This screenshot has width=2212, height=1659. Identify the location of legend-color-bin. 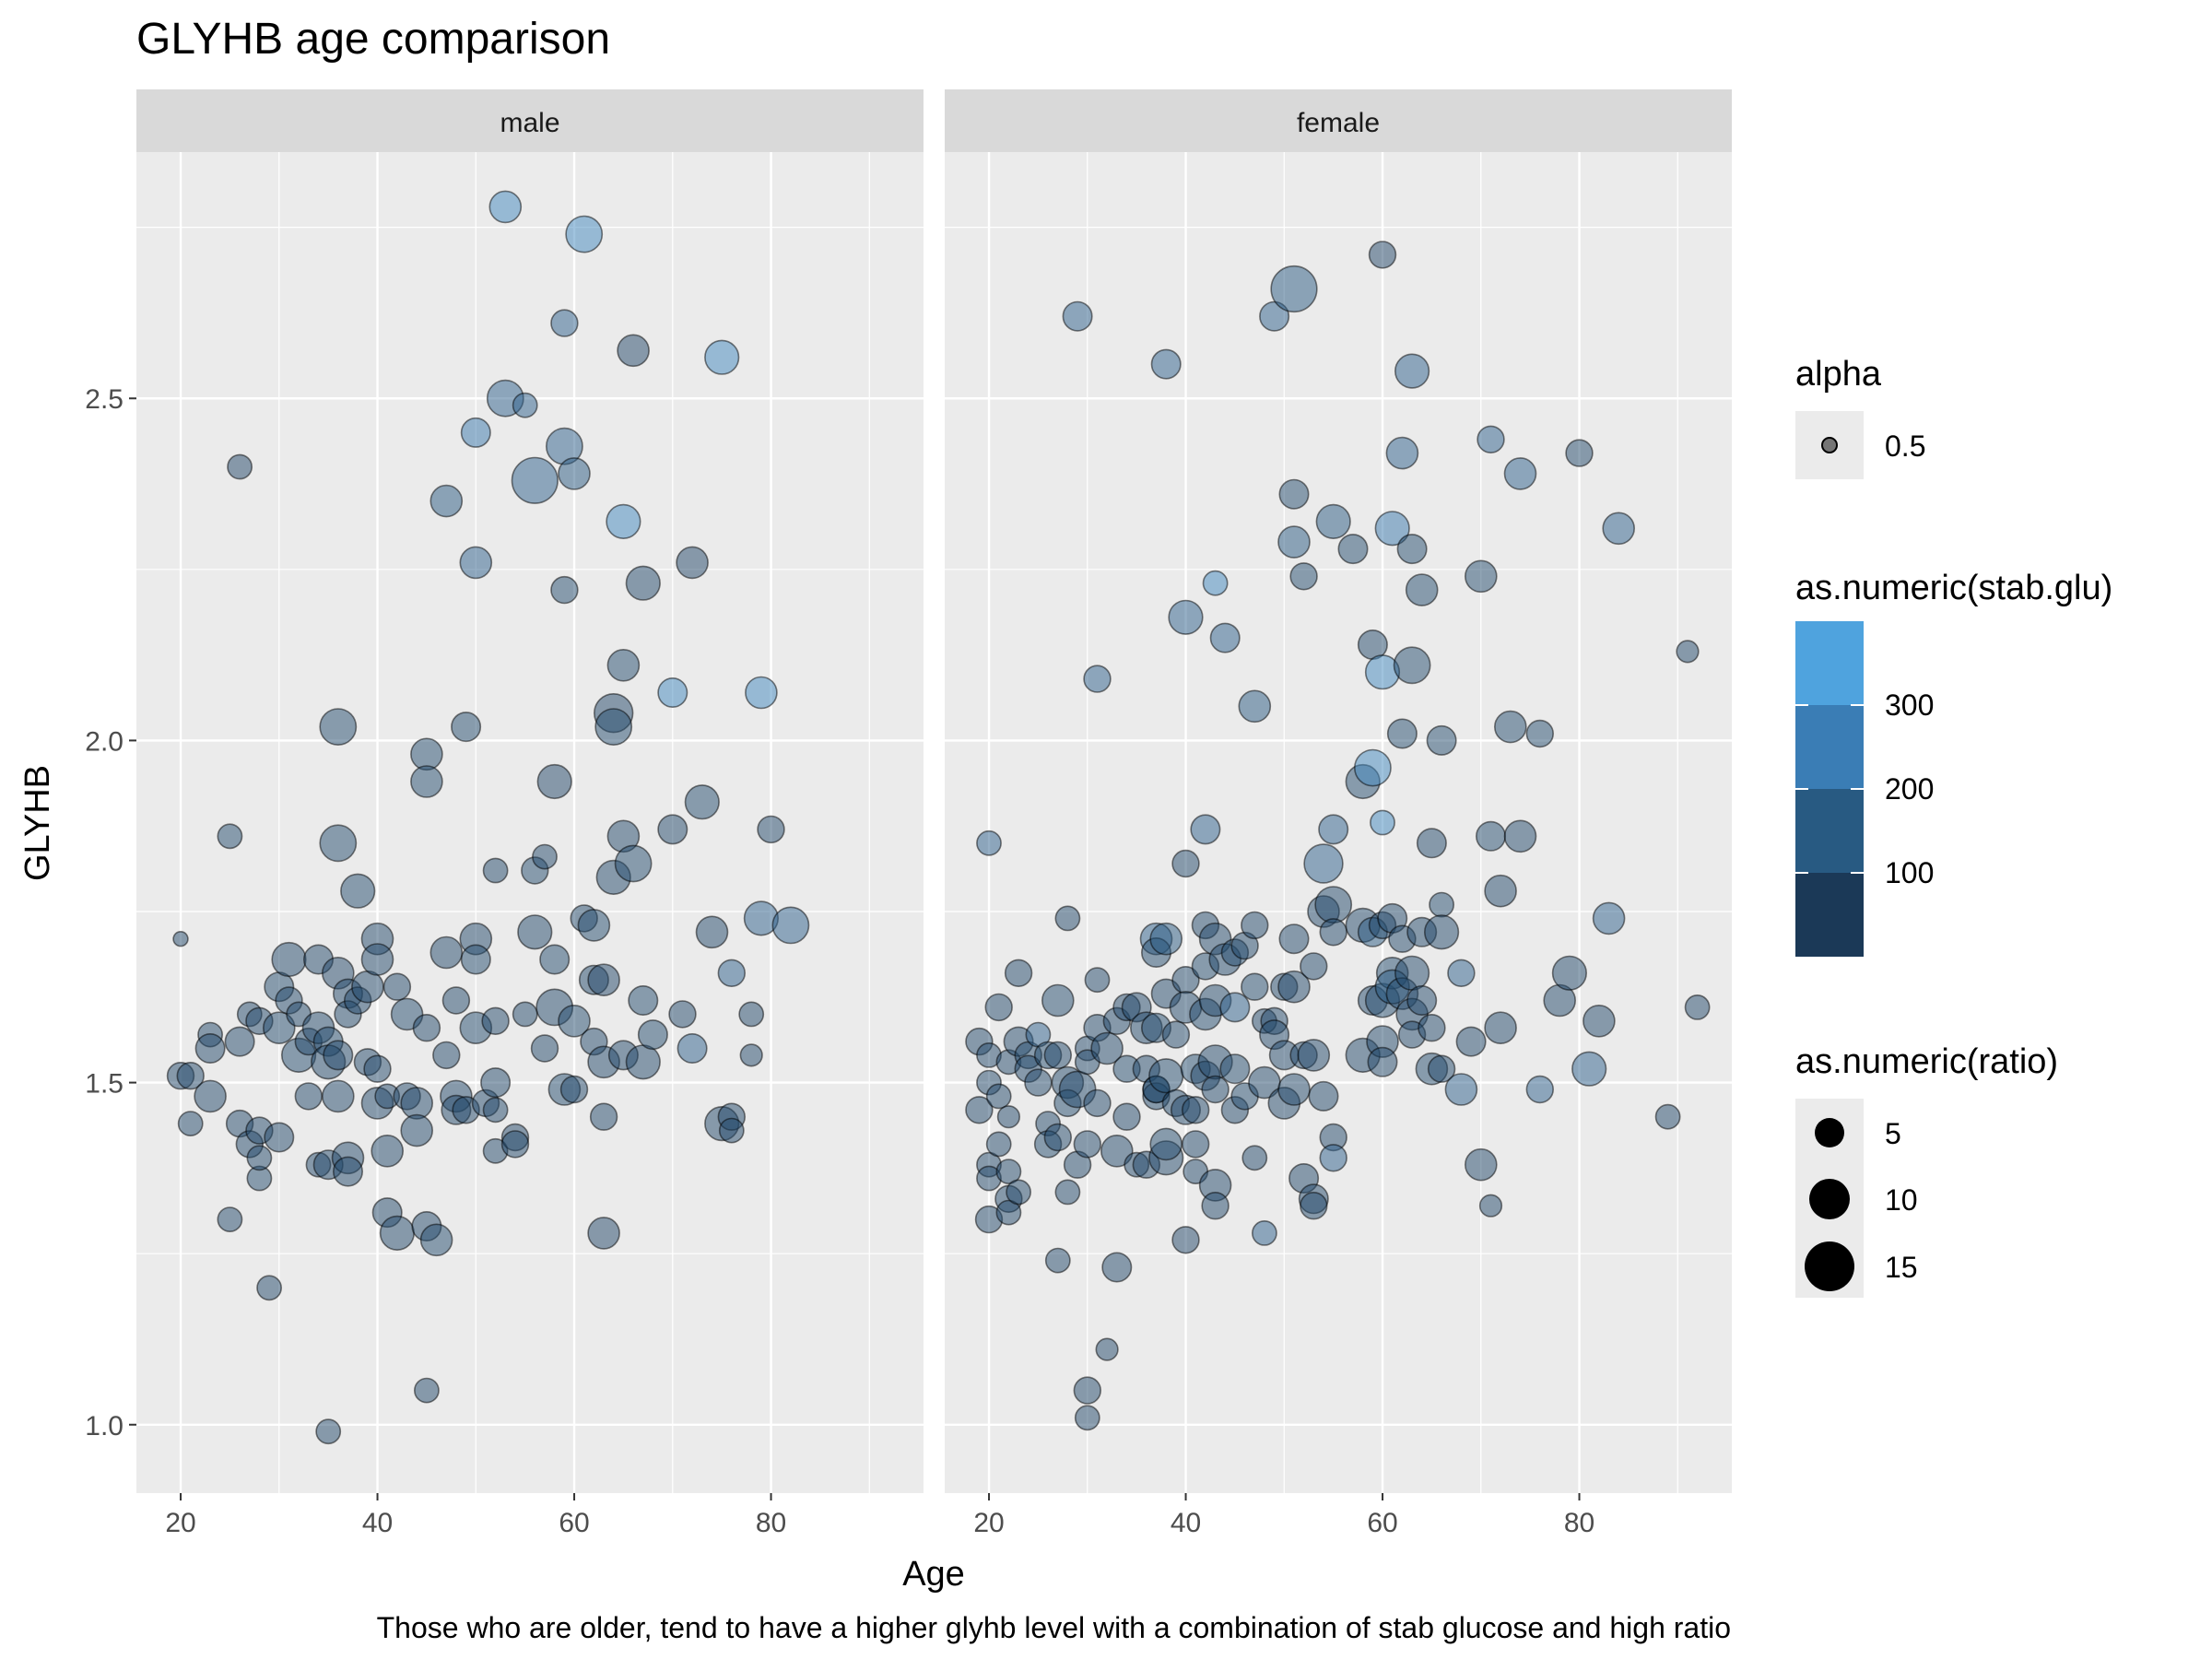
(1829, 831).